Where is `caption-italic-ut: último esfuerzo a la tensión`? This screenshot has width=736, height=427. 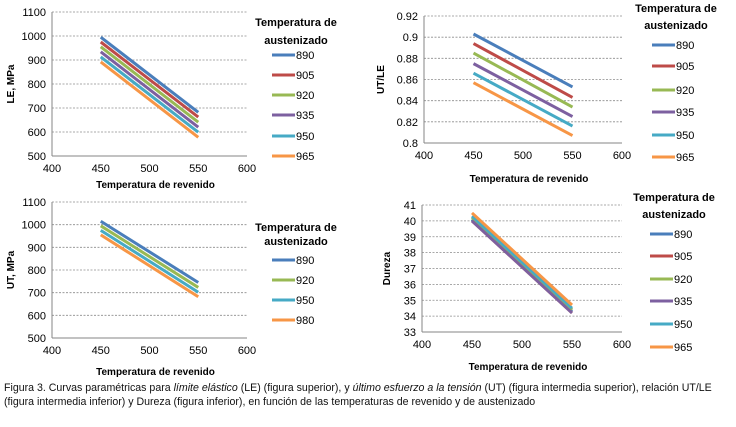 caption-italic-ut: último esfuerzo a la tensión is located at coordinates (417, 388).